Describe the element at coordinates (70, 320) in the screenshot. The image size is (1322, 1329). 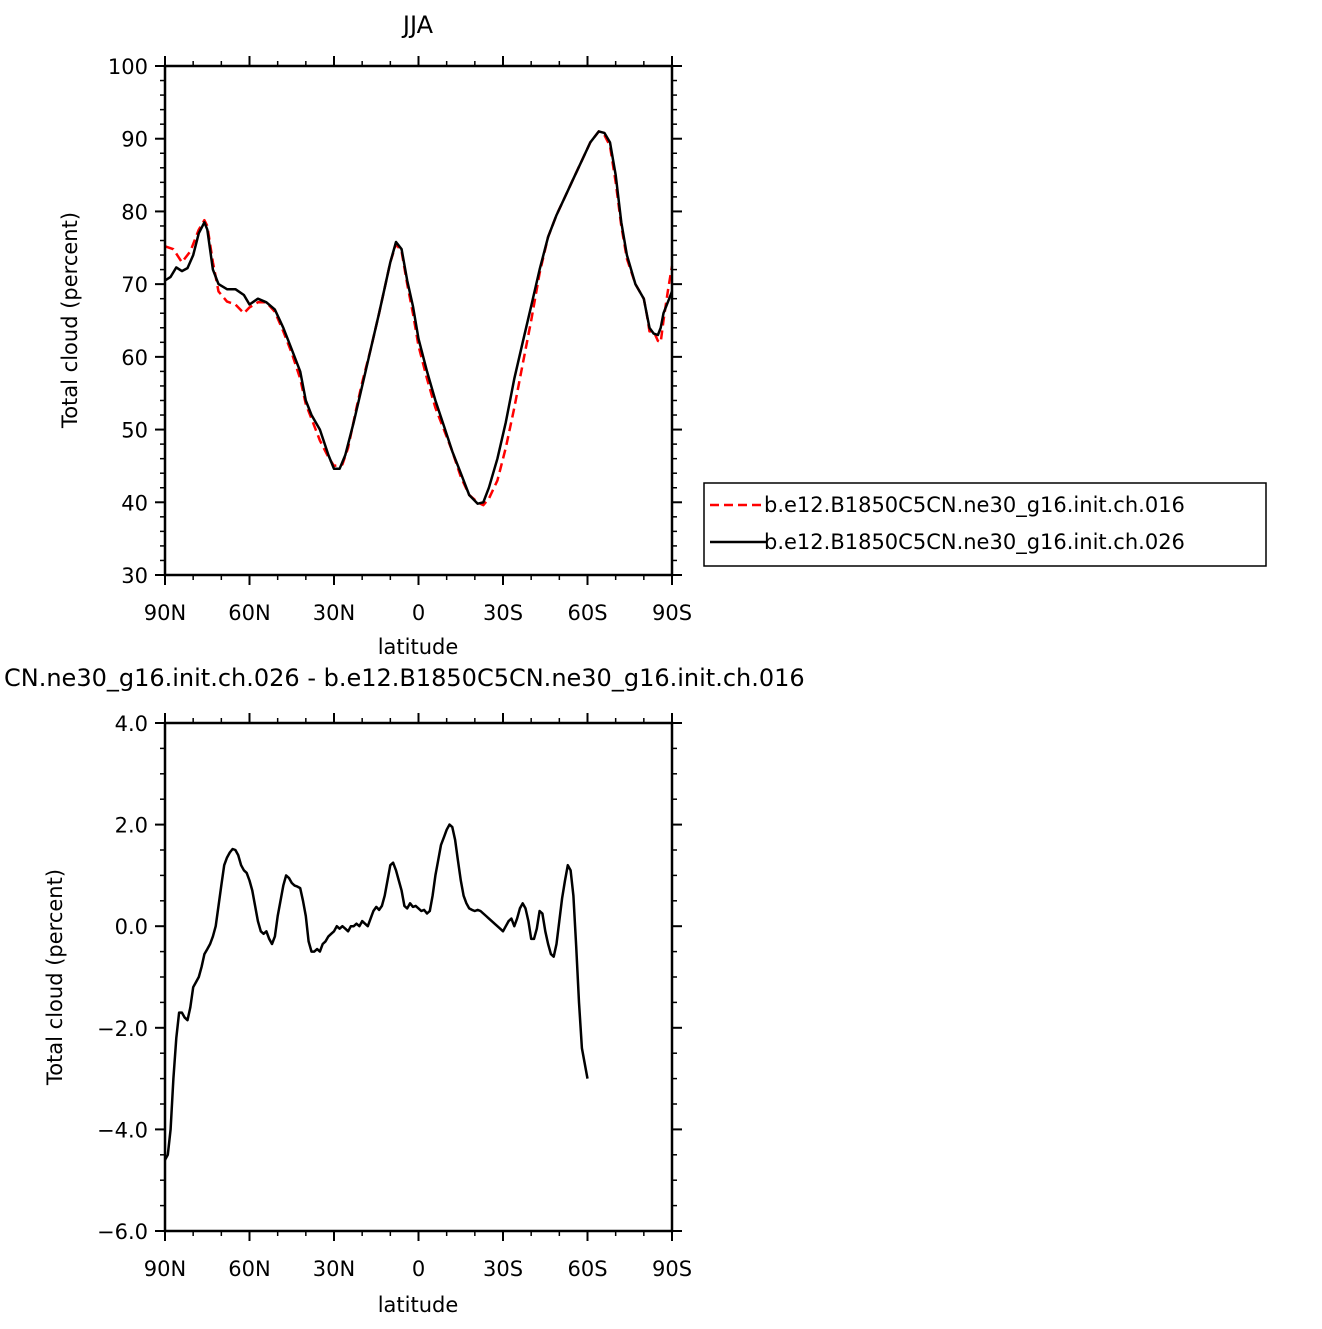
I see `top-y-axis-label: Total cloud (percent)` at that location.